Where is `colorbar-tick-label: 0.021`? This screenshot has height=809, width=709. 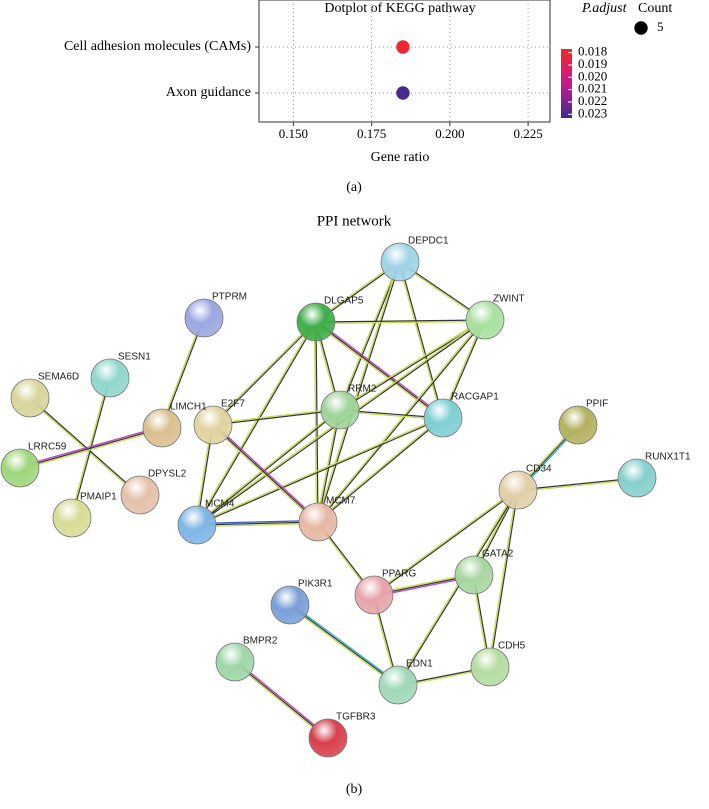
colorbar-tick-label: 0.021 is located at coordinates (592, 88).